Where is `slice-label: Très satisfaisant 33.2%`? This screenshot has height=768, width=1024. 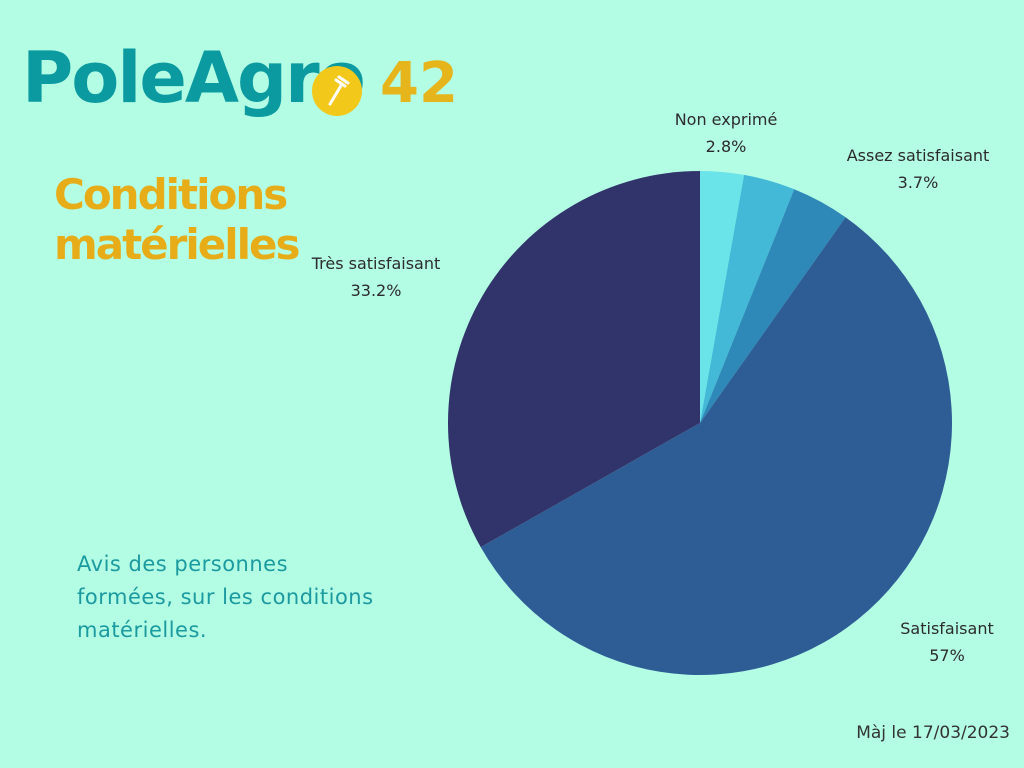 slice-label: Très satisfaisant 33.2% is located at coordinates (376, 277).